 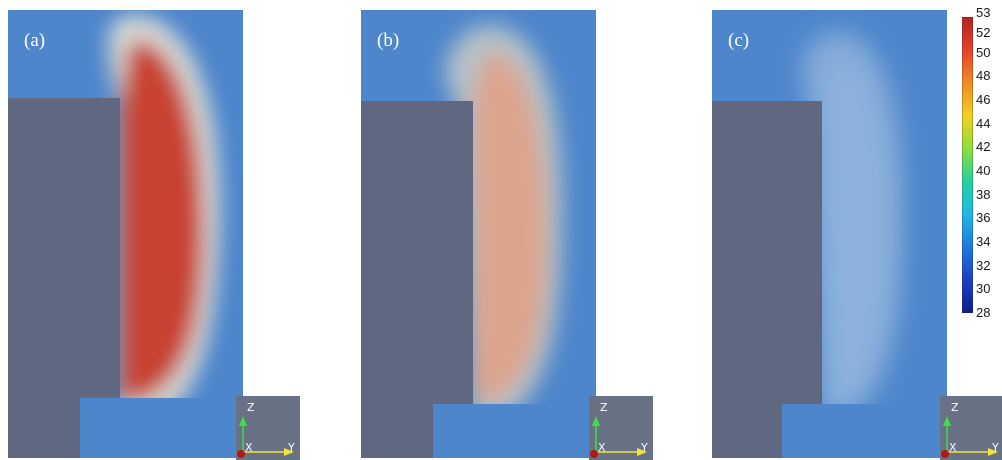 I want to click on colorbar-tick-label: 48, so click(x=983, y=76).